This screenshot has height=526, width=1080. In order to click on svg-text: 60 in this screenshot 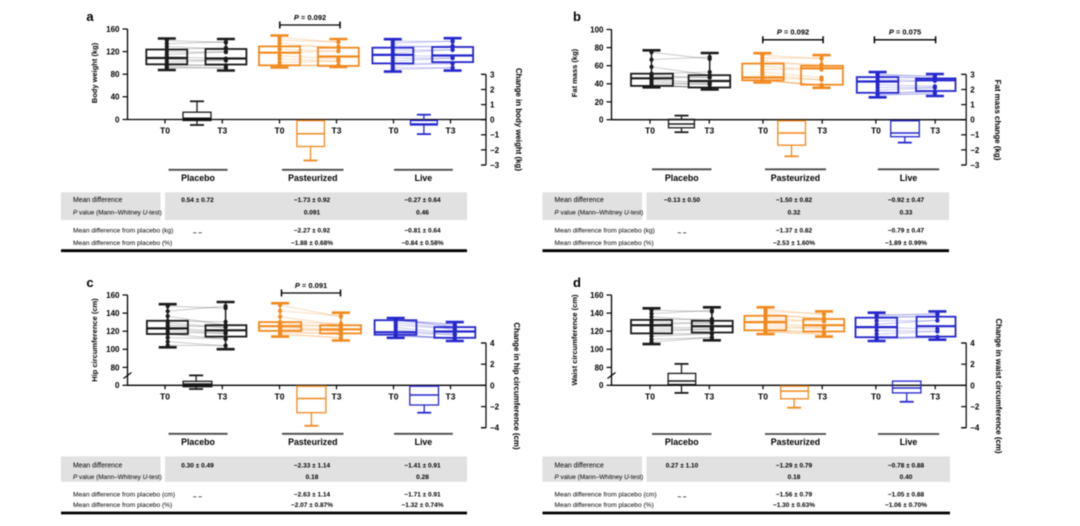, I will do `click(599, 66)`.